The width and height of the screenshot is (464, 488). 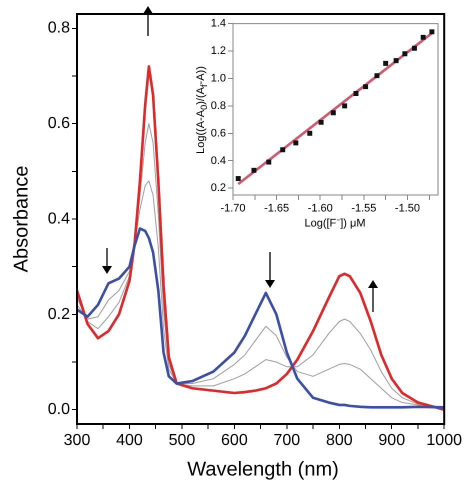 I want to click on x-tick-label: 300, so click(x=77, y=441).